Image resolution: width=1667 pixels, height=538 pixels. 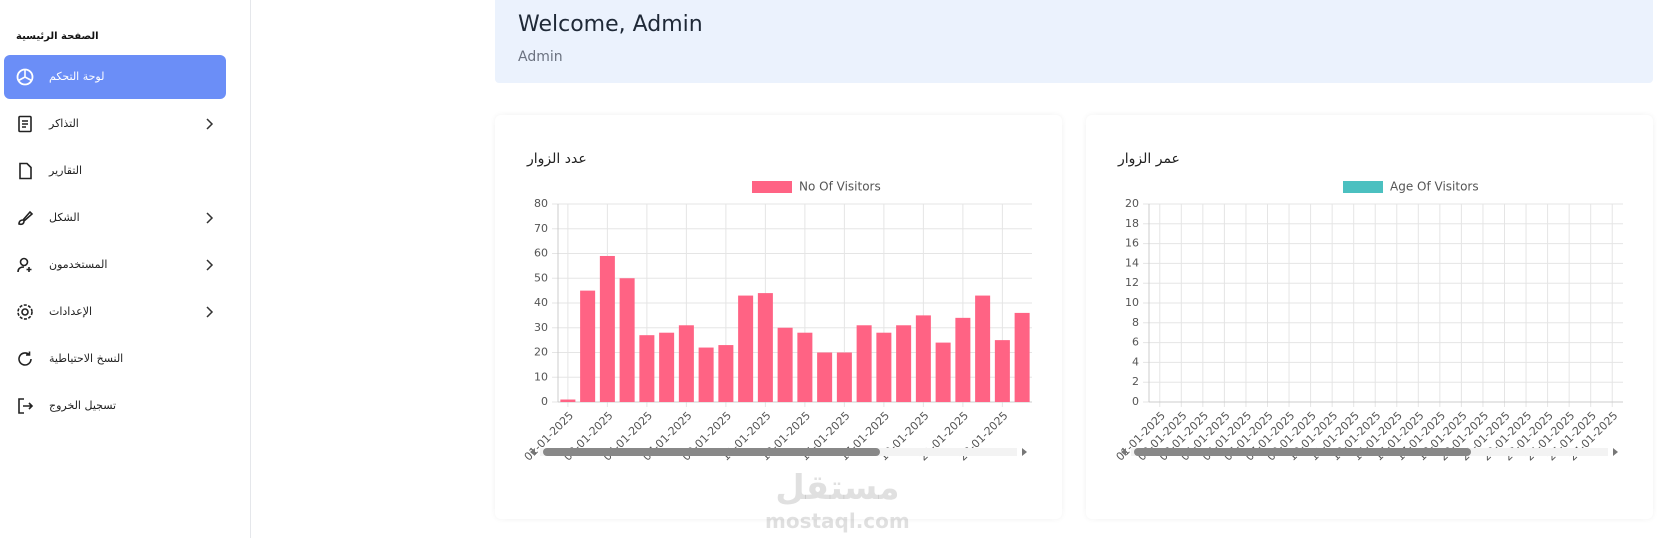 What do you see at coordinates (115, 77) in the screenshot?
I see `menu-item: لوحة التحكم` at bounding box center [115, 77].